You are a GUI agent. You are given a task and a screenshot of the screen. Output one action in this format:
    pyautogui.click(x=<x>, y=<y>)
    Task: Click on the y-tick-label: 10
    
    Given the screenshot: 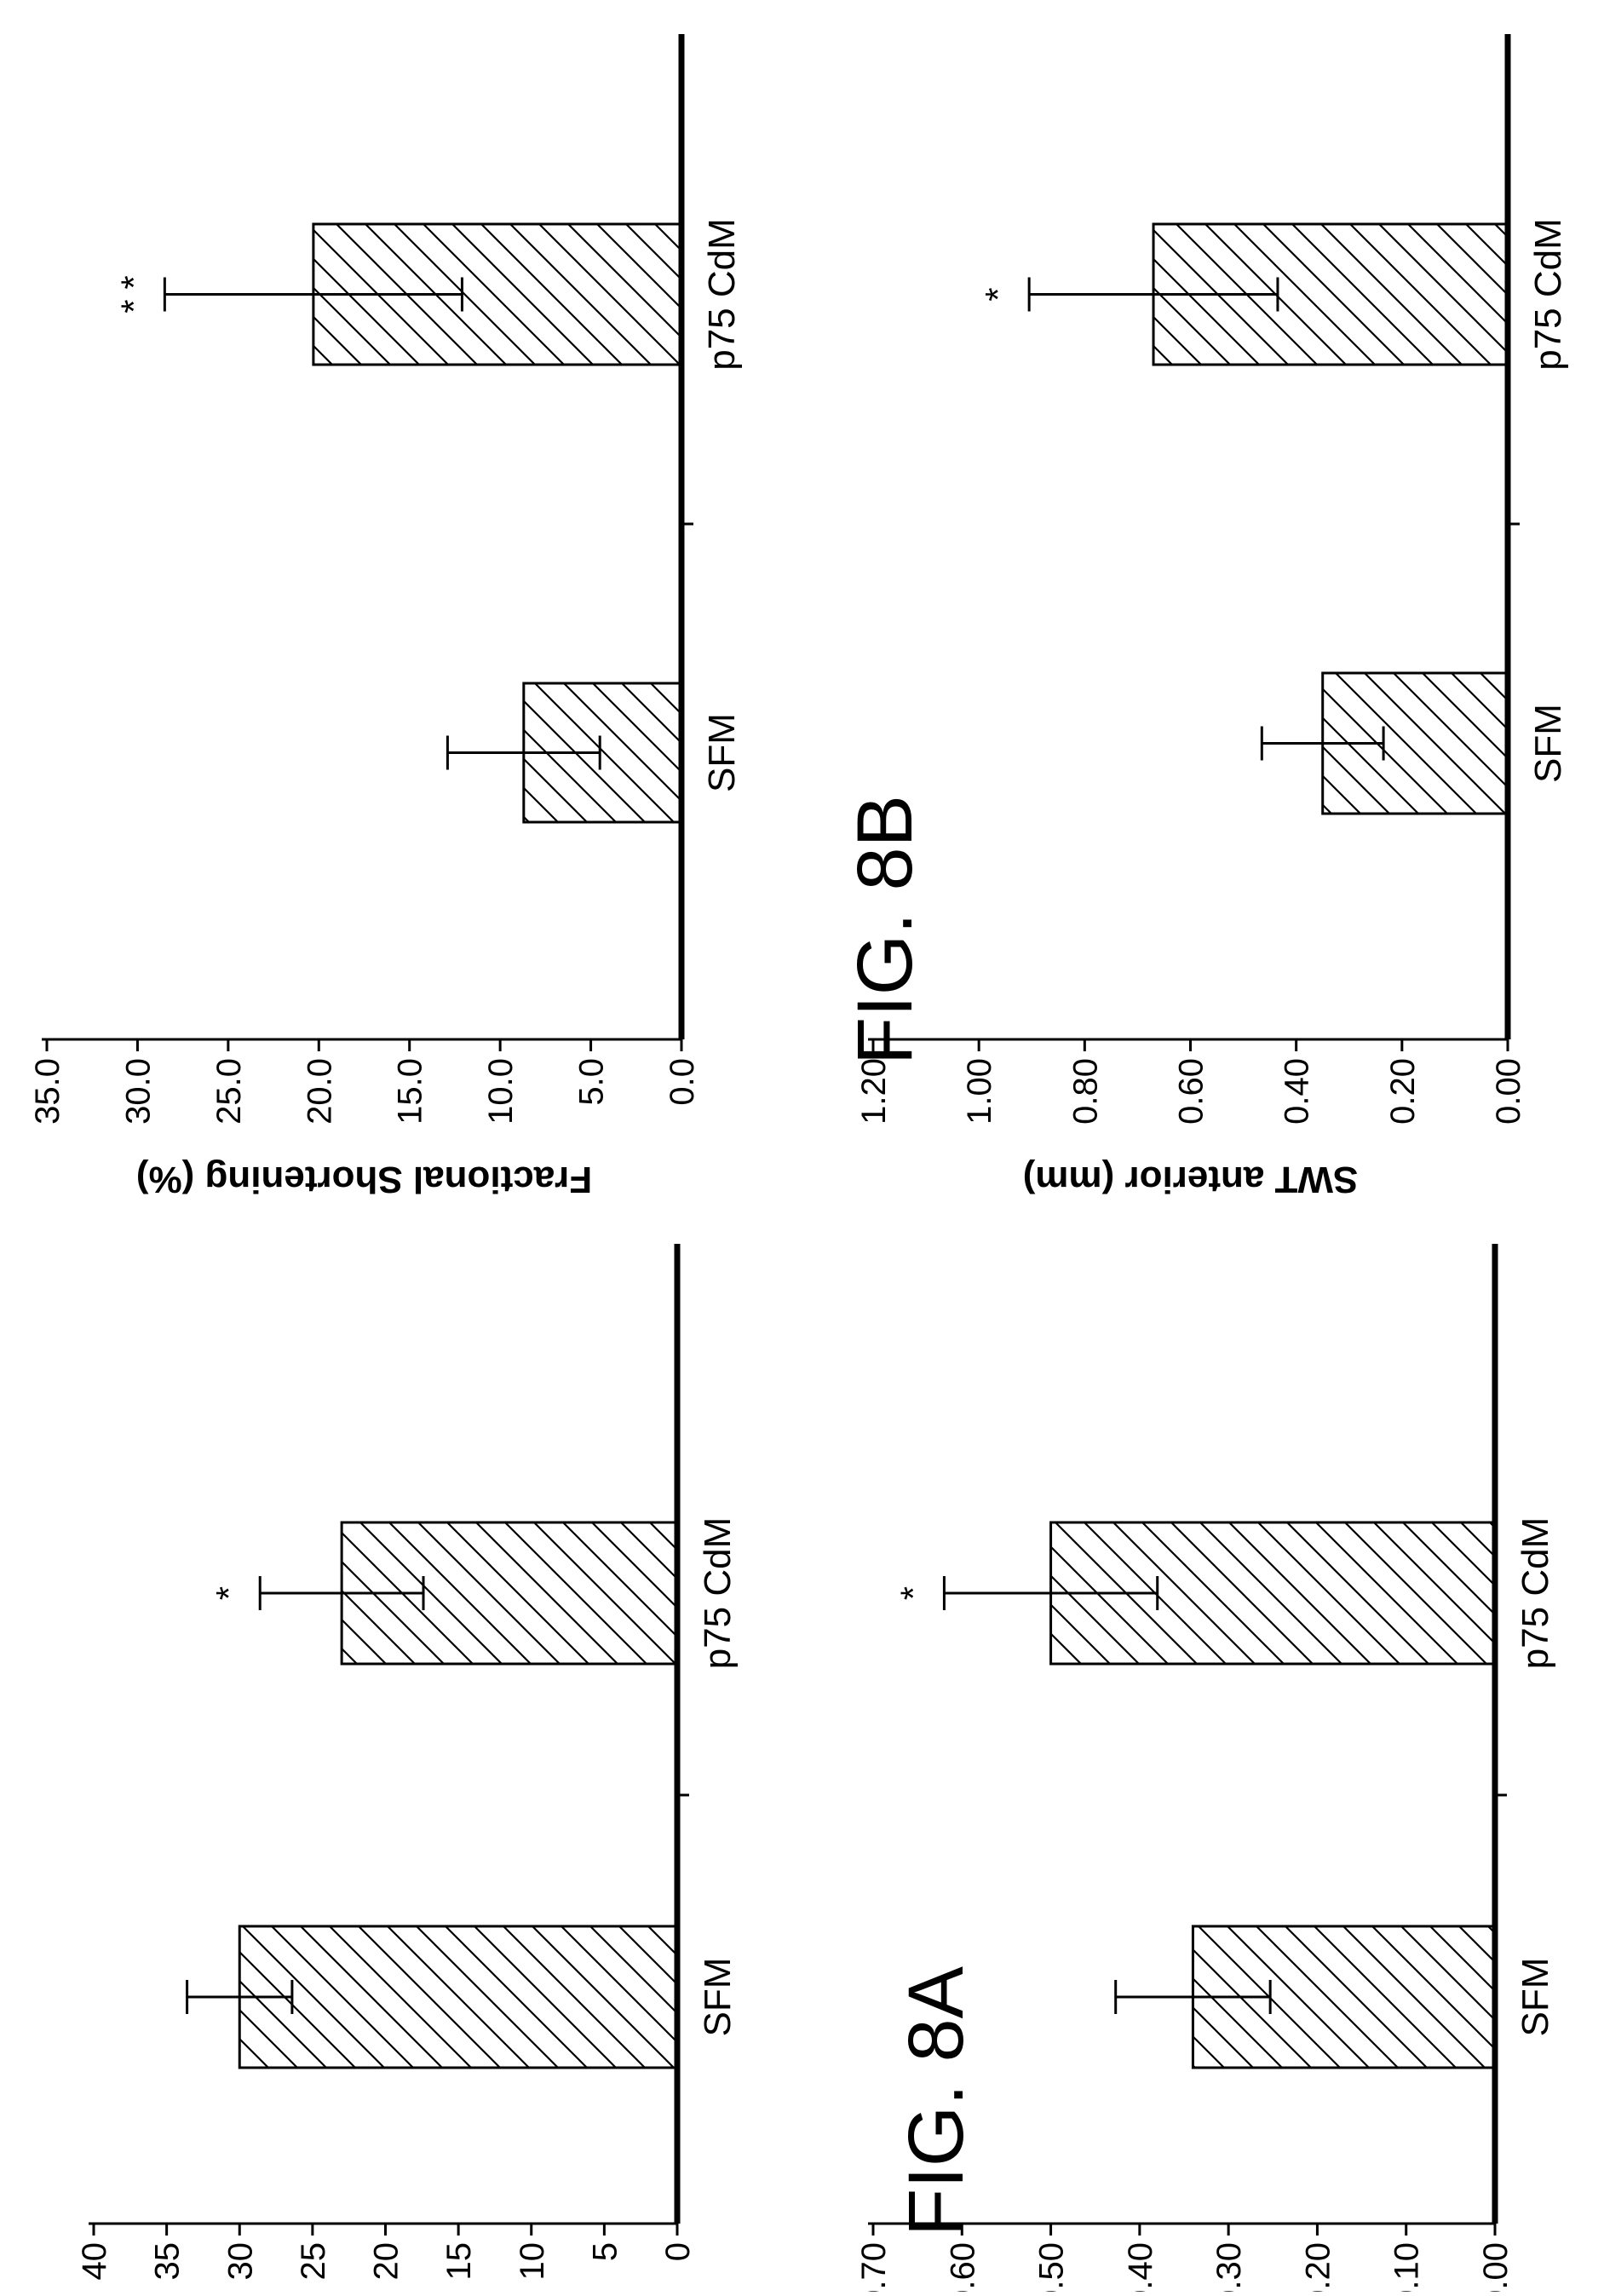 What is the action you would take?
    pyautogui.click(x=532, y=2261)
    